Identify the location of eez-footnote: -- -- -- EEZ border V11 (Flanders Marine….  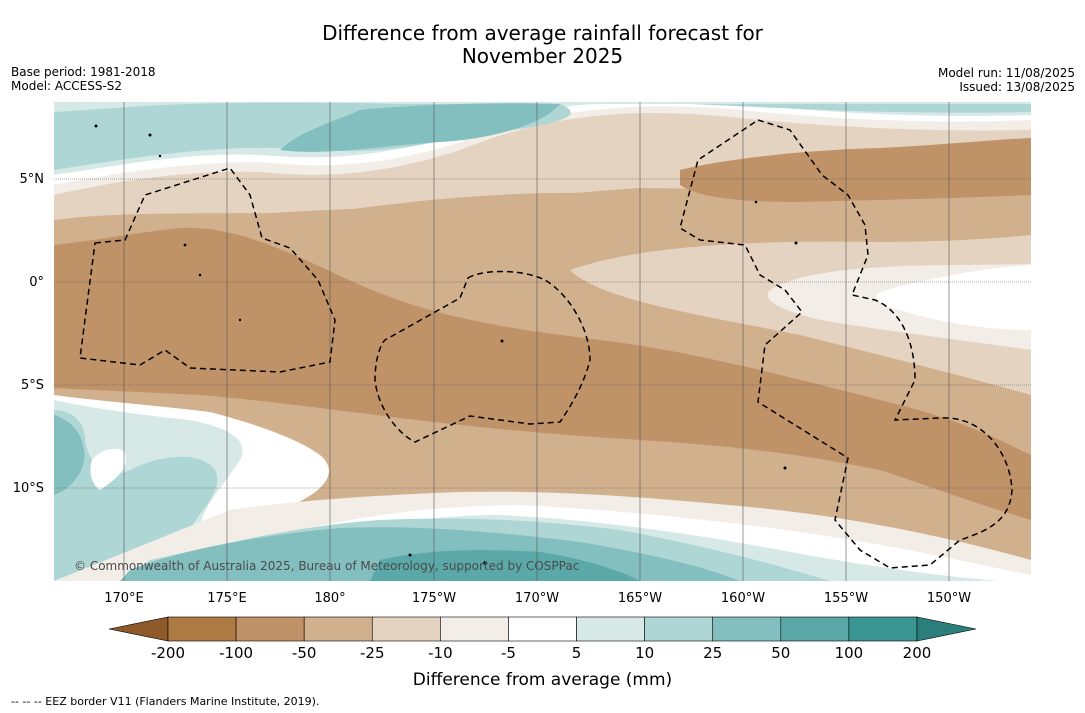
(165, 701).